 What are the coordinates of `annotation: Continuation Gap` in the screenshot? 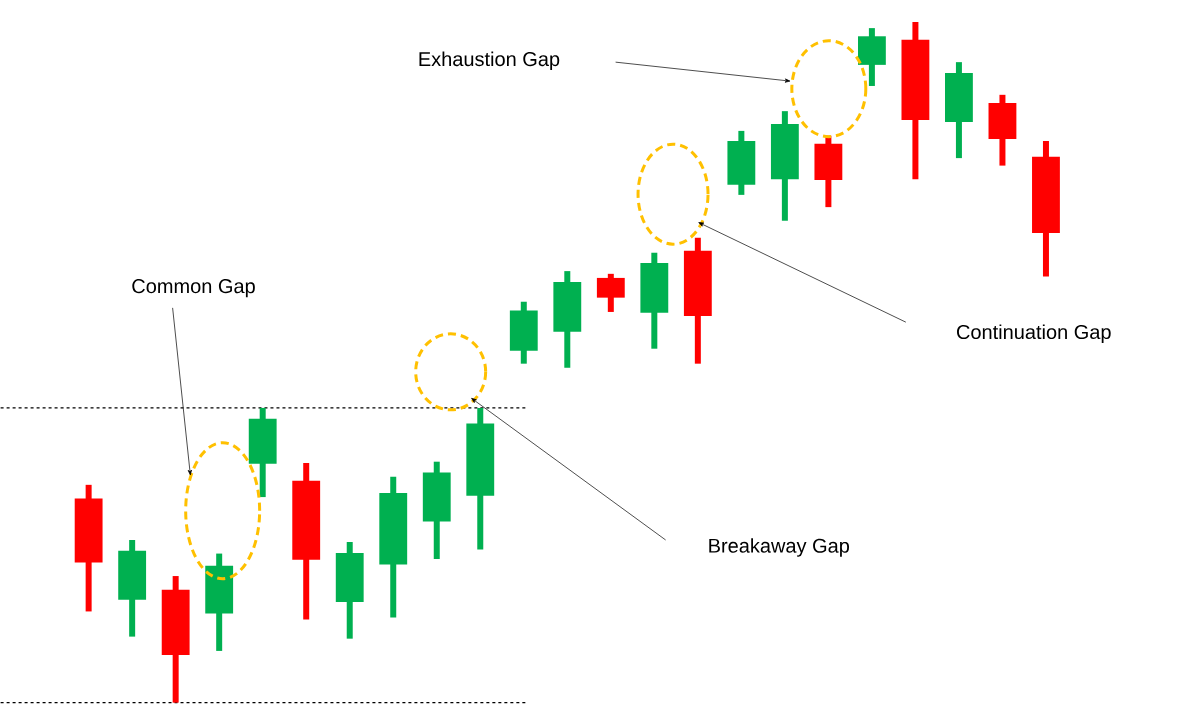 It's located at (1034, 334).